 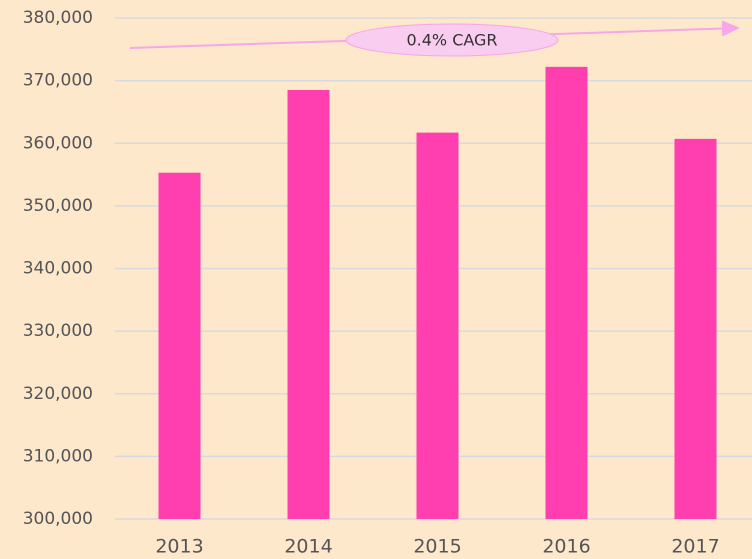 What do you see at coordinates (308, 547) in the screenshot?
I see `x-tick-label: 2014` at bounding box center [308, 547].